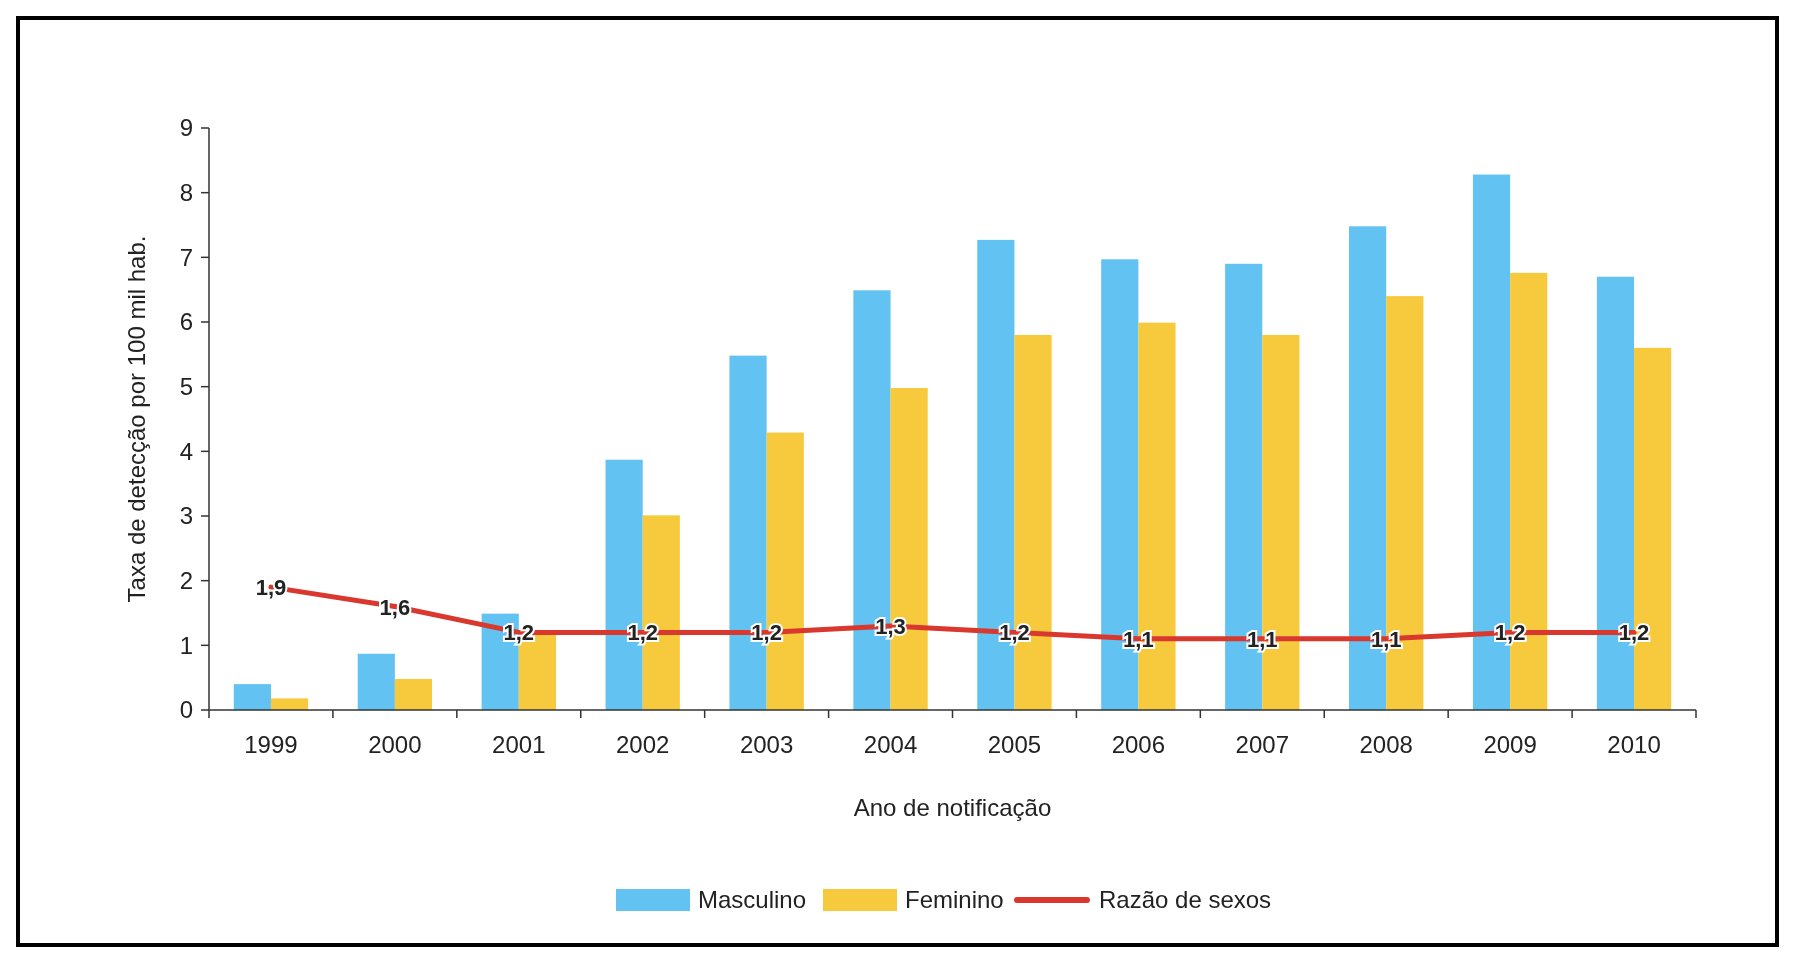  I want to click on y-tick-label: 6, so click(186, 322).